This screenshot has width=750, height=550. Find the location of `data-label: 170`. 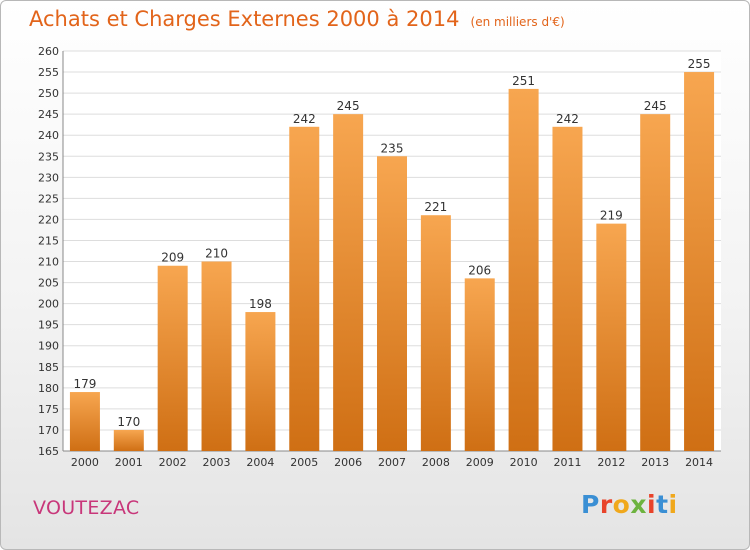

data-label: 170 is located at coordinates (128, 422).